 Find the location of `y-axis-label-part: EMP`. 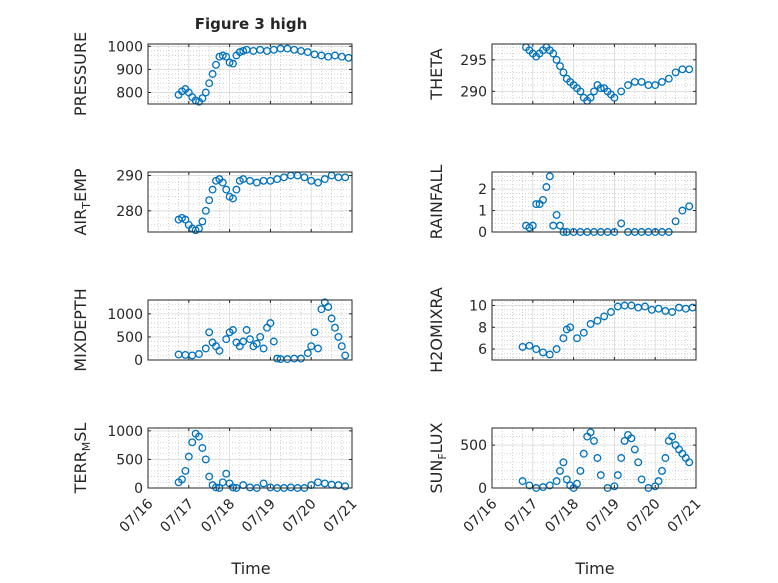

y-axis-label-part: EMP is located at coordinates (80, 185).